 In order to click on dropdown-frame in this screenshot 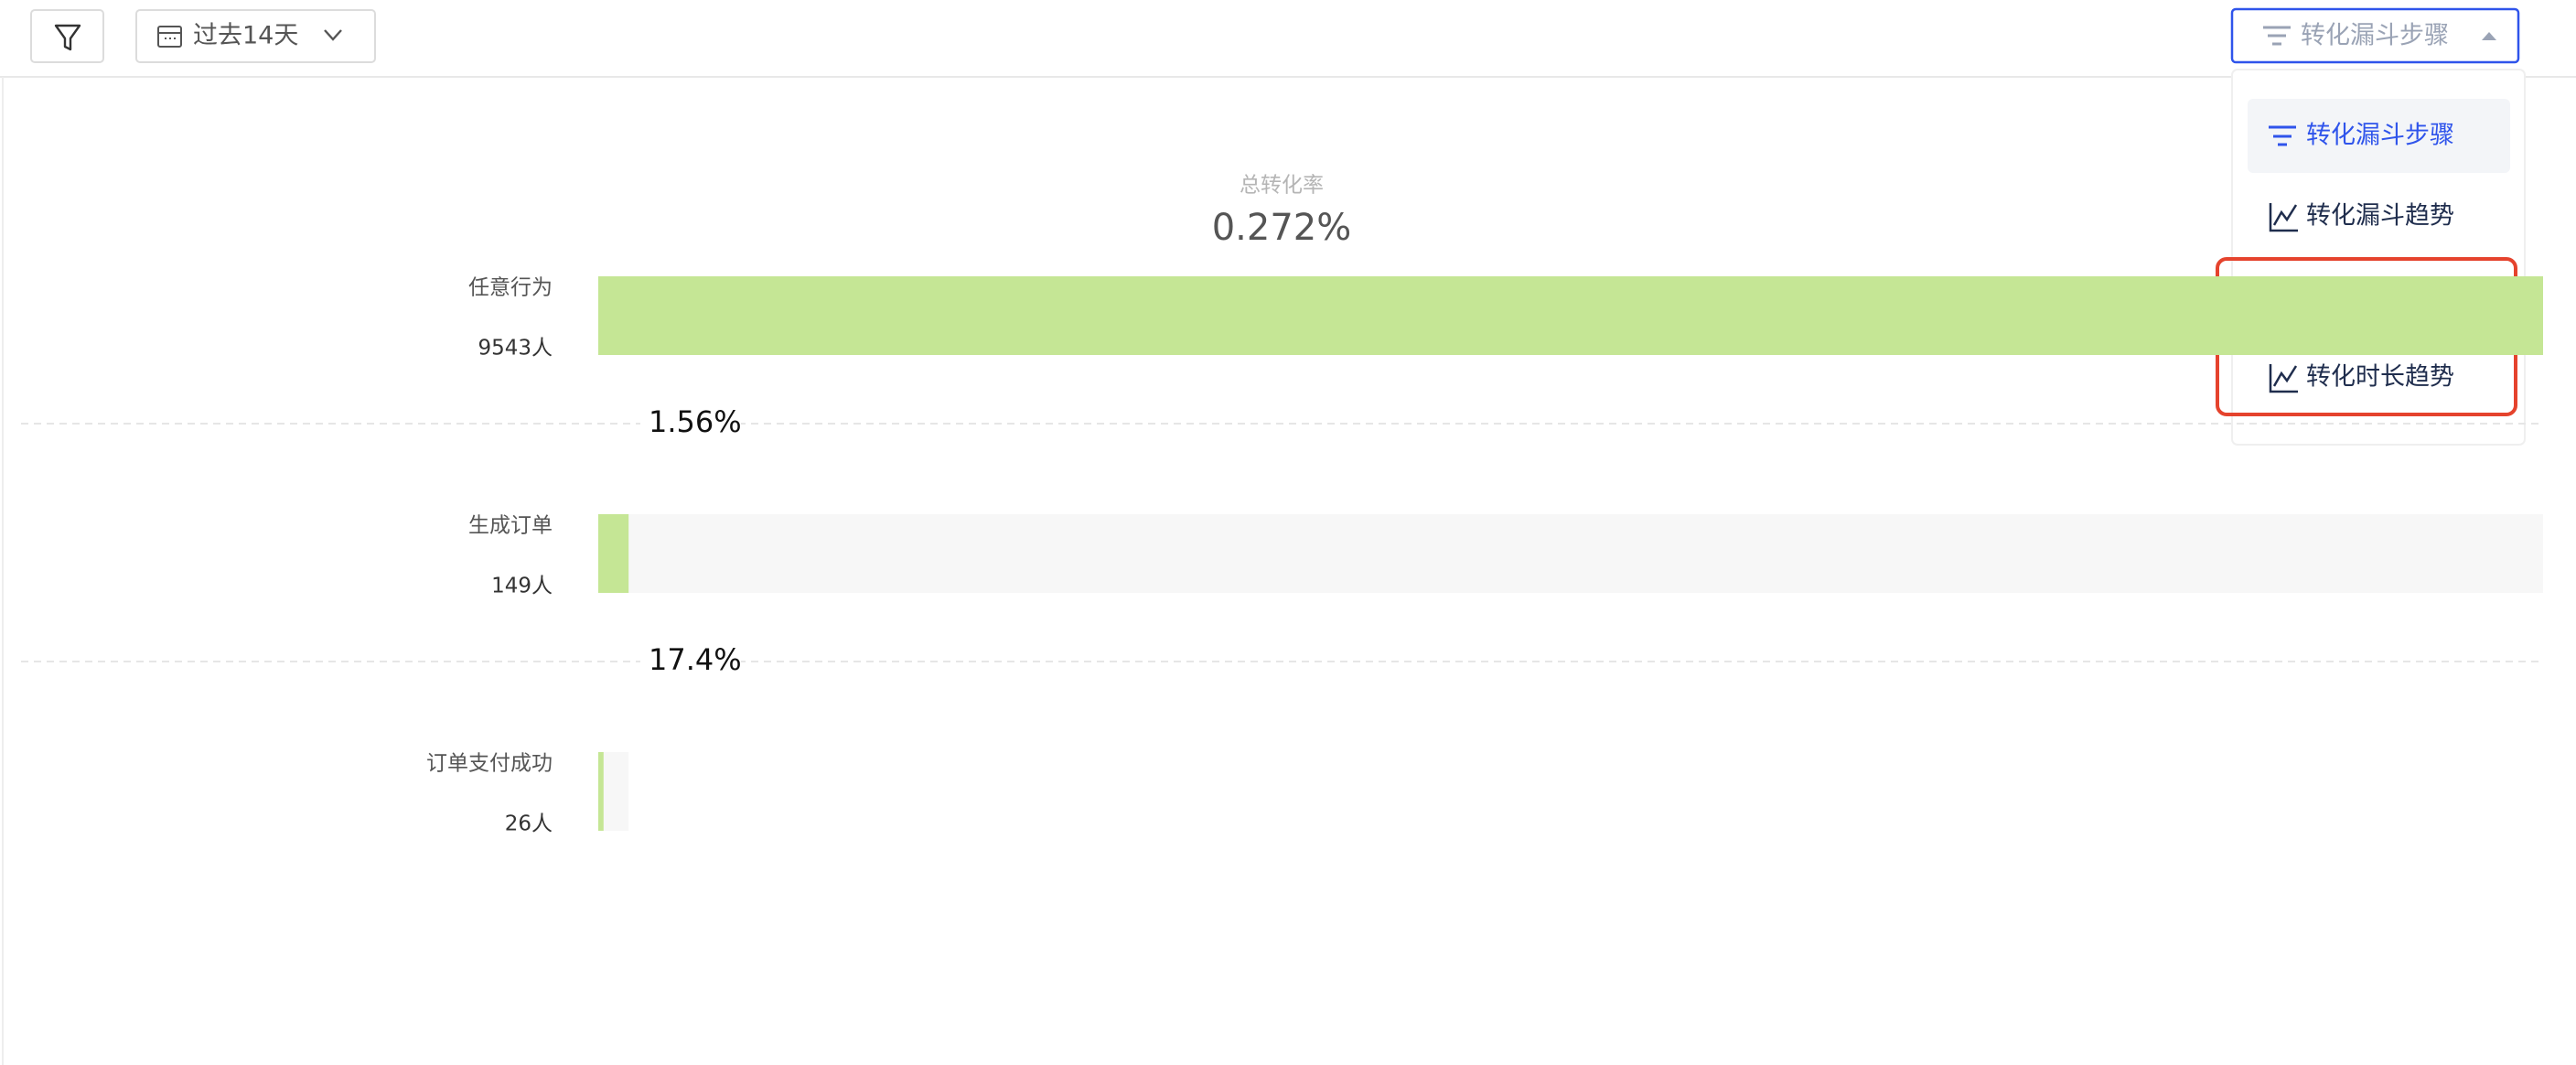, I will do `click(256, 36)`.